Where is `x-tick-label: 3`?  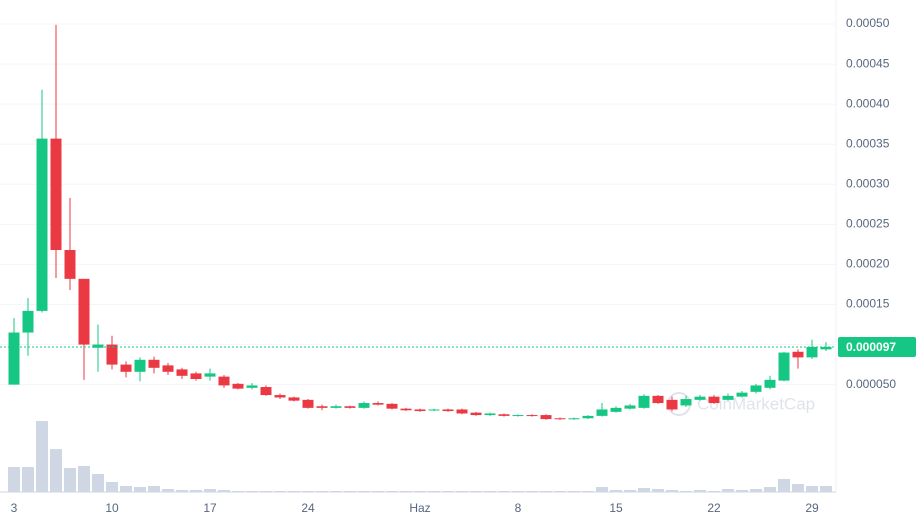
x-tick-label: 3 is located at coordinates (14, 508).